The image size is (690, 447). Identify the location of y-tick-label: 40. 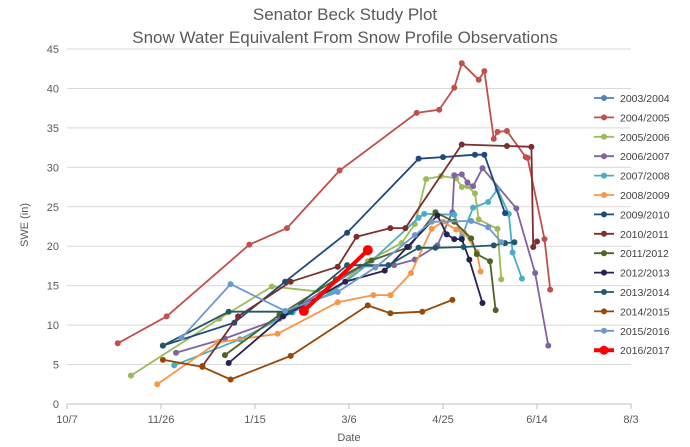
(53, 89).